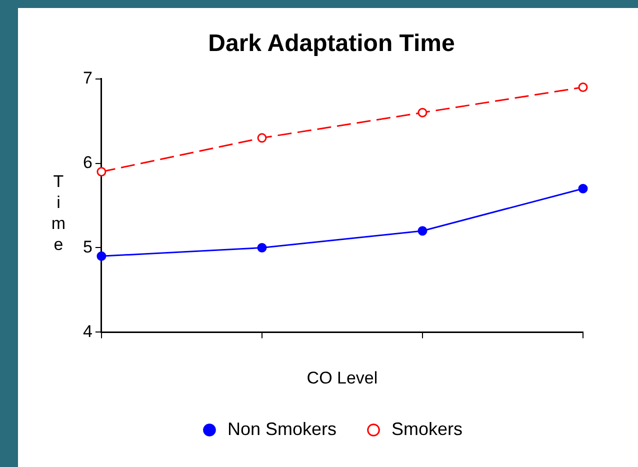  Describe the element at coordinates (87, 331) in the screenshot. I see `y-tick-label: 4` at that location.